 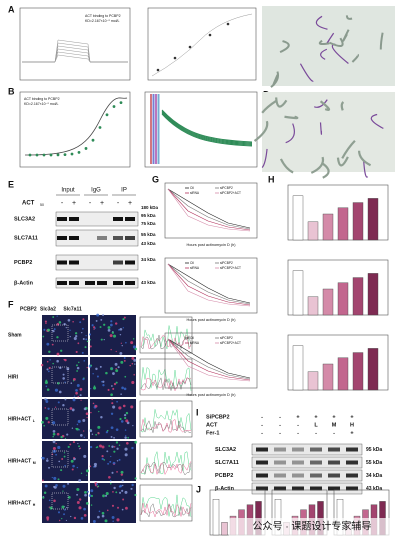 What do you see at coordinates (328, 46) in the screenshot?
I see `structure-image` at bounding box center [328, 46].